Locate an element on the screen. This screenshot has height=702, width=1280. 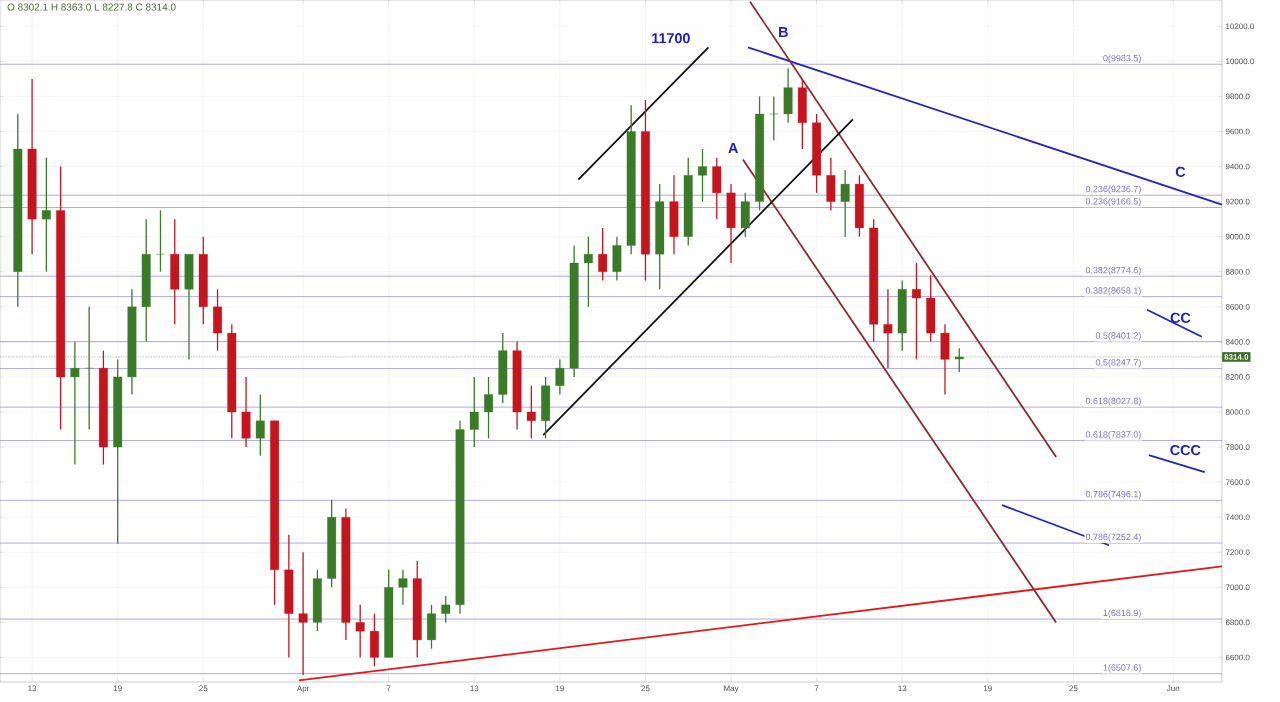
ref-line-label: 0.236(9166.5) is located at coordinates (1113, 202).